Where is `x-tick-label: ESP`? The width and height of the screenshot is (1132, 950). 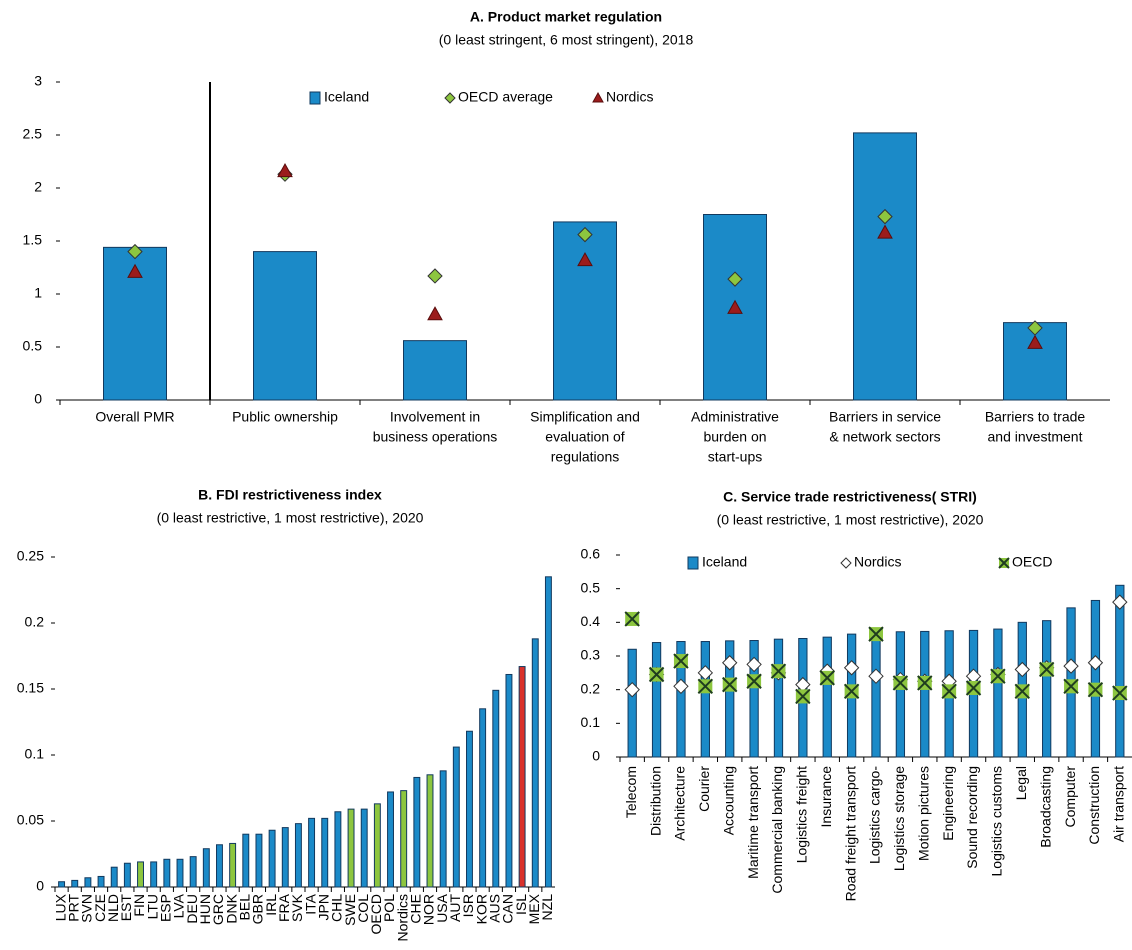 x-tick-label: ESP is located at coordinates (166, 908).